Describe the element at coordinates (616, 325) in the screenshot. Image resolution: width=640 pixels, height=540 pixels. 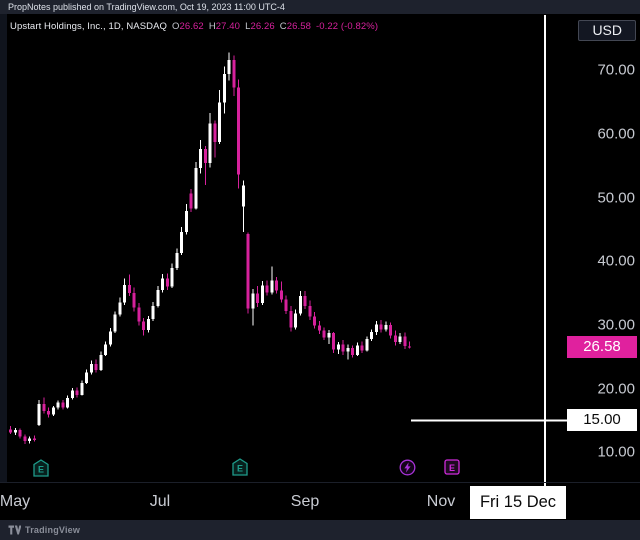
I see `price-tick: 30.00` at that location.